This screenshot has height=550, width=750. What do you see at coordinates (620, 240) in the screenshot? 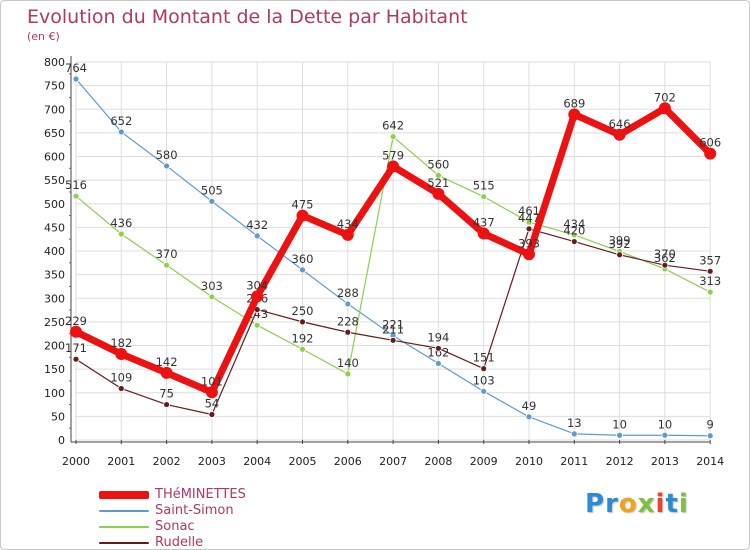
I see `data-label-sonac: 399` at bounding box center [620, 240].